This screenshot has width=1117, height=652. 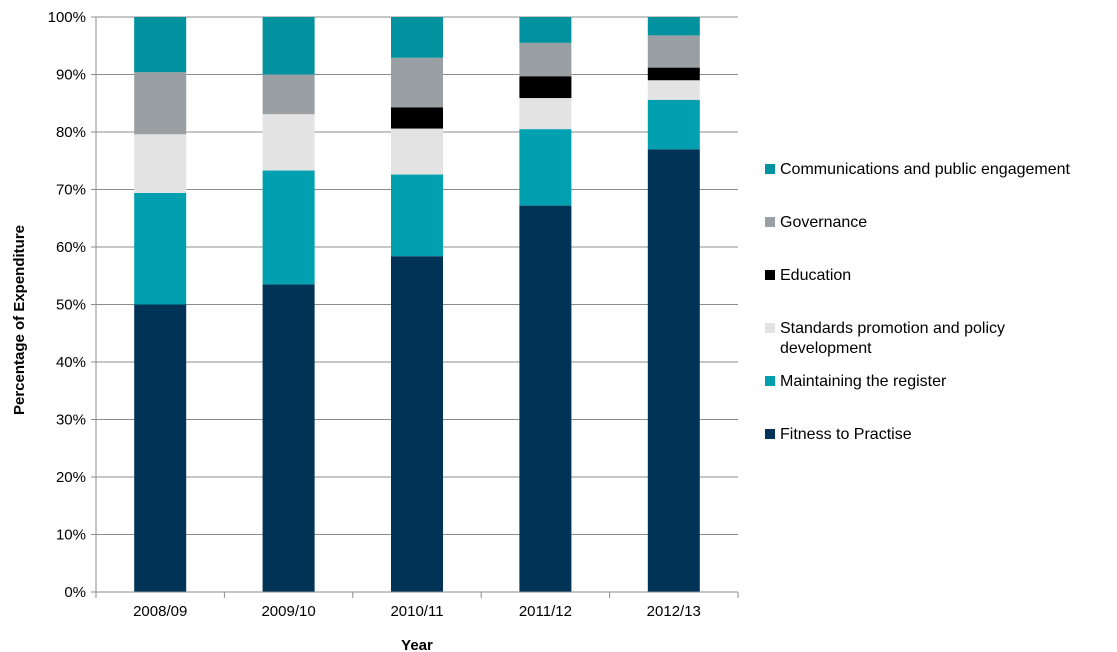 What do you see at coordinates (925, 169) in the screenshot?
I see `legend-label: Communications and public engagement` at bounding box center [925, 169].